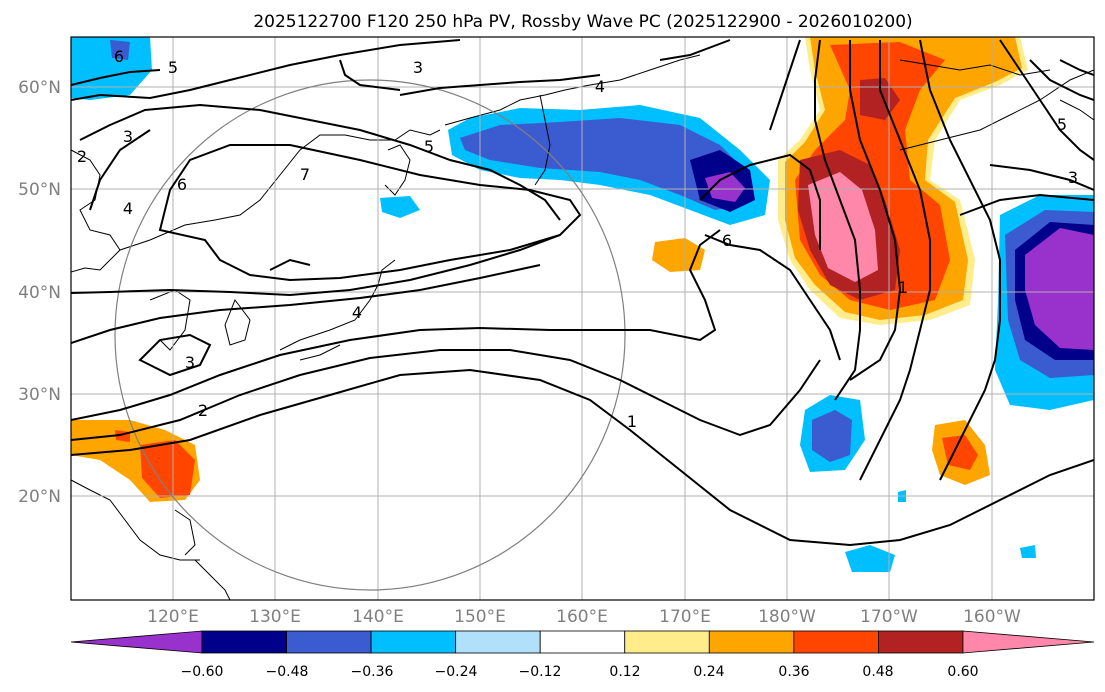 The image size is (1105, 692). What do you see at coordinates (305, 174) in the screenshot?
I see `contour-label: 7` at bounding box center [305, 174].